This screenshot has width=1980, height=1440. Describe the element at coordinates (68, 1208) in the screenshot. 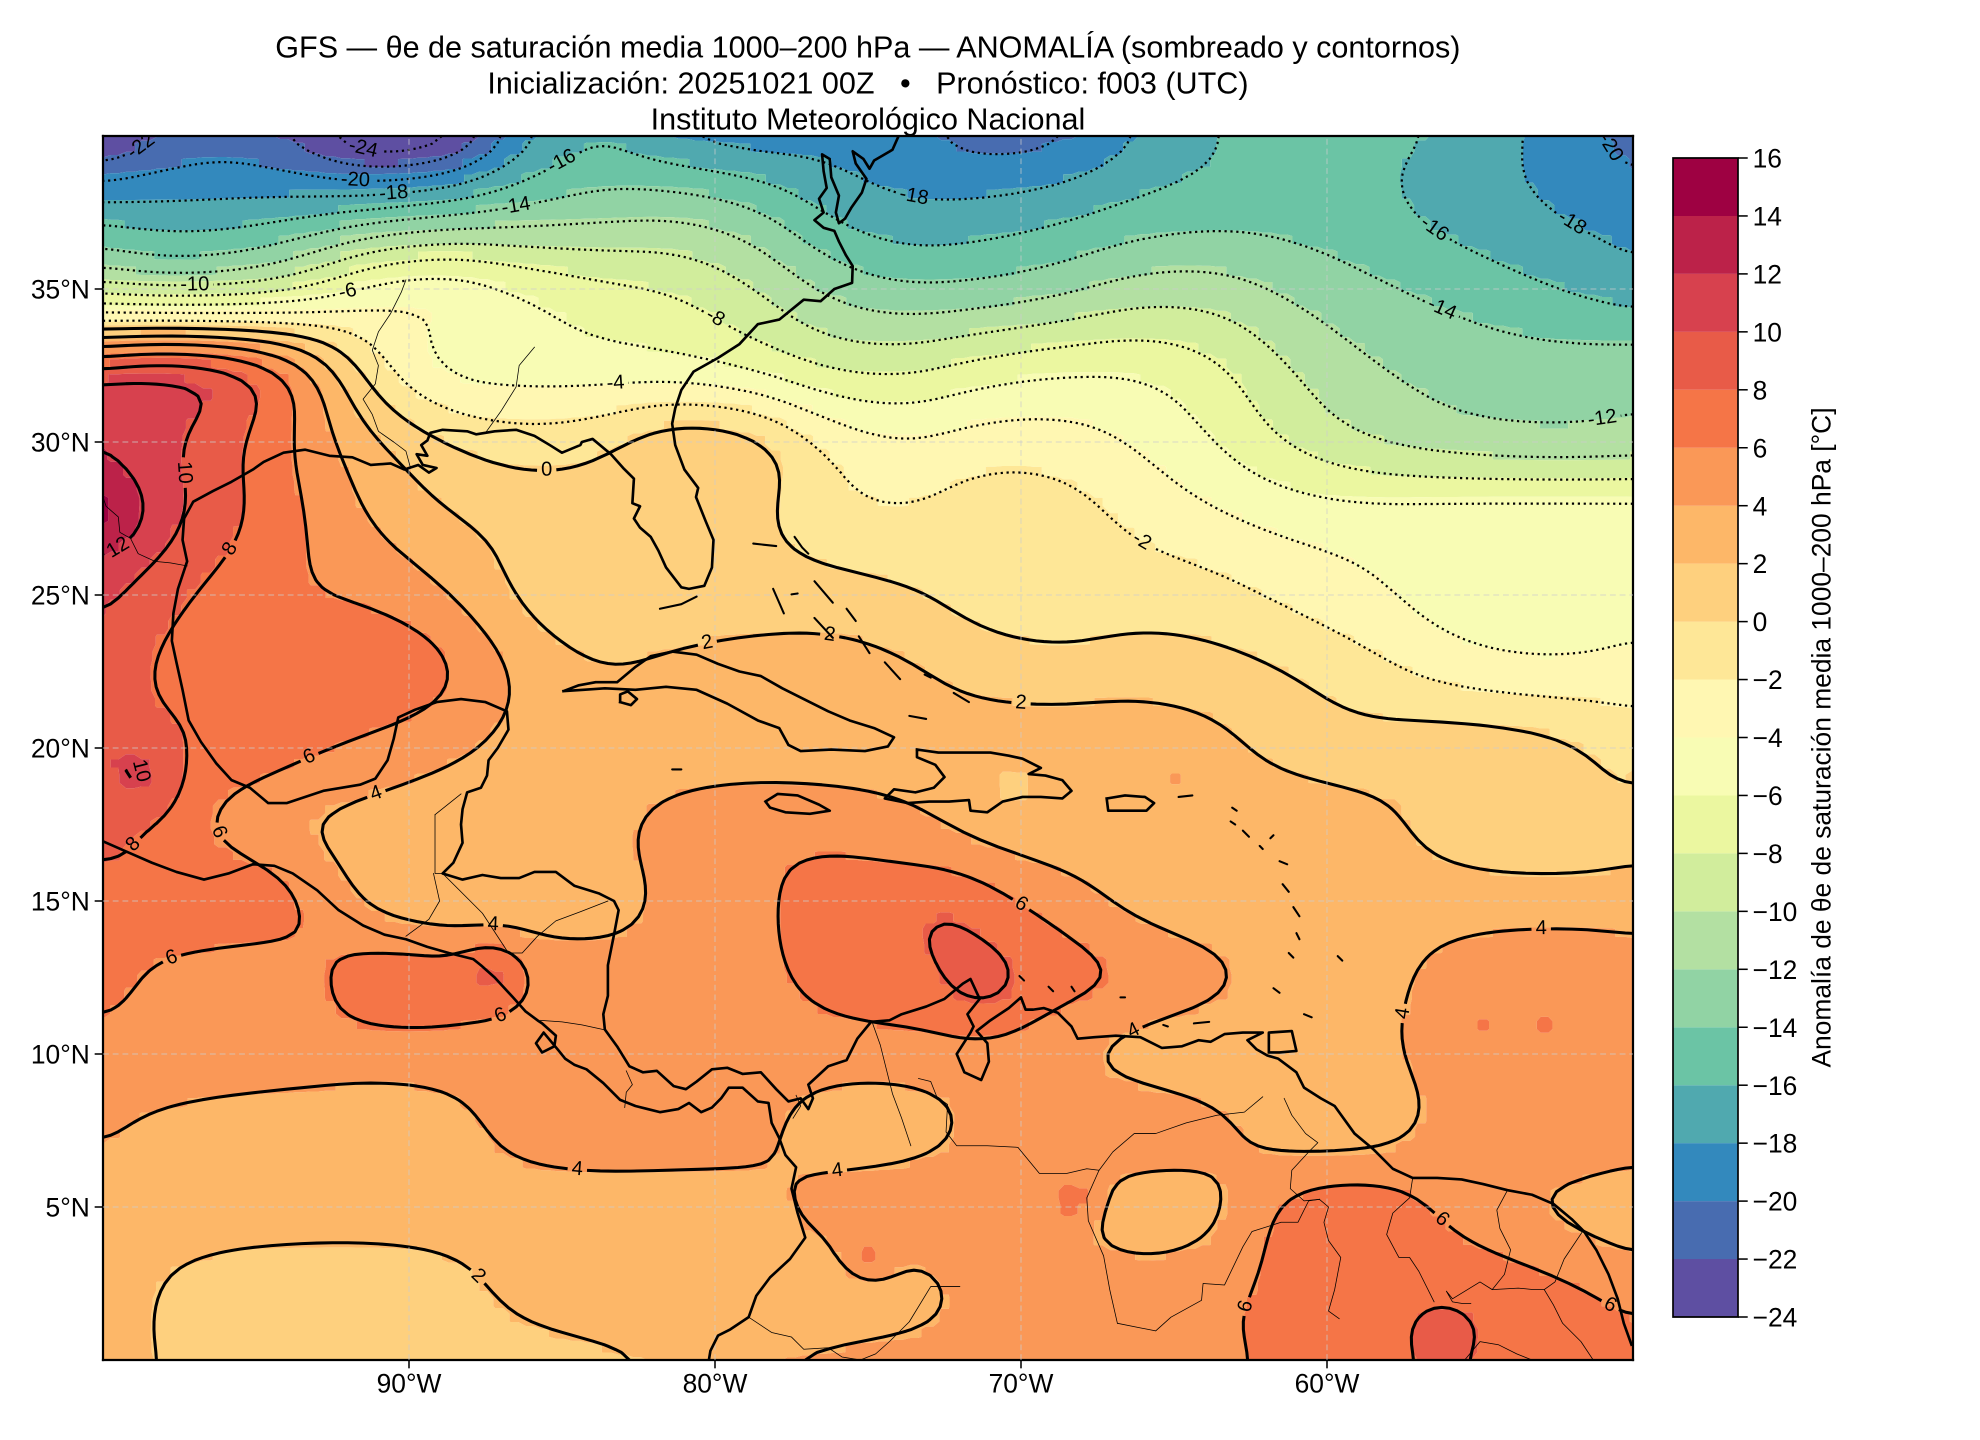

I see `svg-text: 5°N` at that location.